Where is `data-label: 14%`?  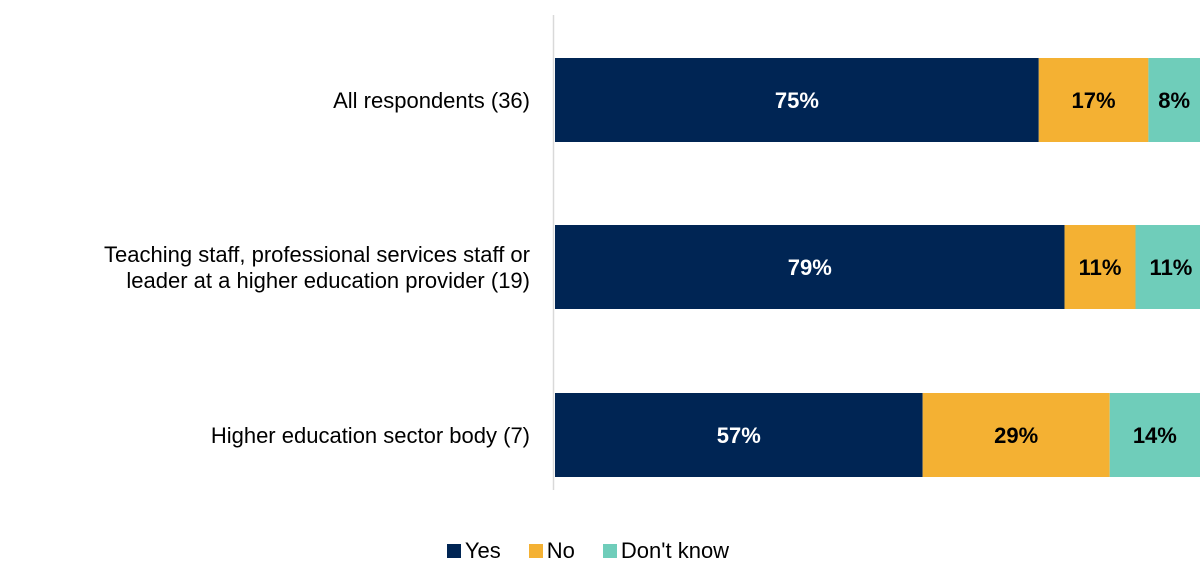
data-label: 14% is located at coordinates (1155, 435).